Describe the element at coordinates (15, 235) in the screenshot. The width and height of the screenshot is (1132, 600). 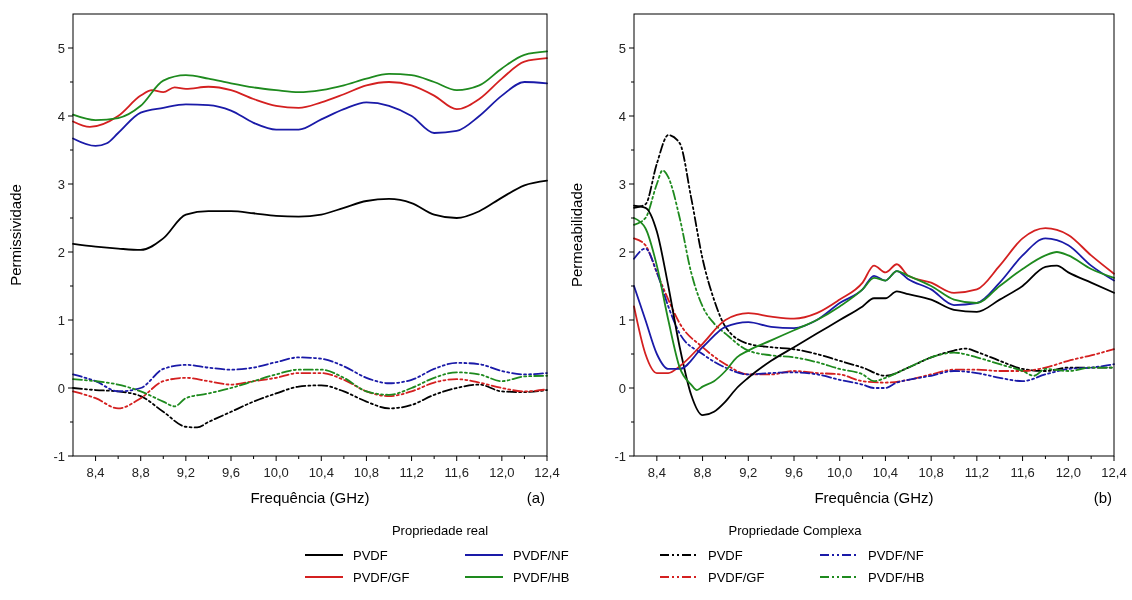
I see `y-axis-title: Permissividade` at that location.